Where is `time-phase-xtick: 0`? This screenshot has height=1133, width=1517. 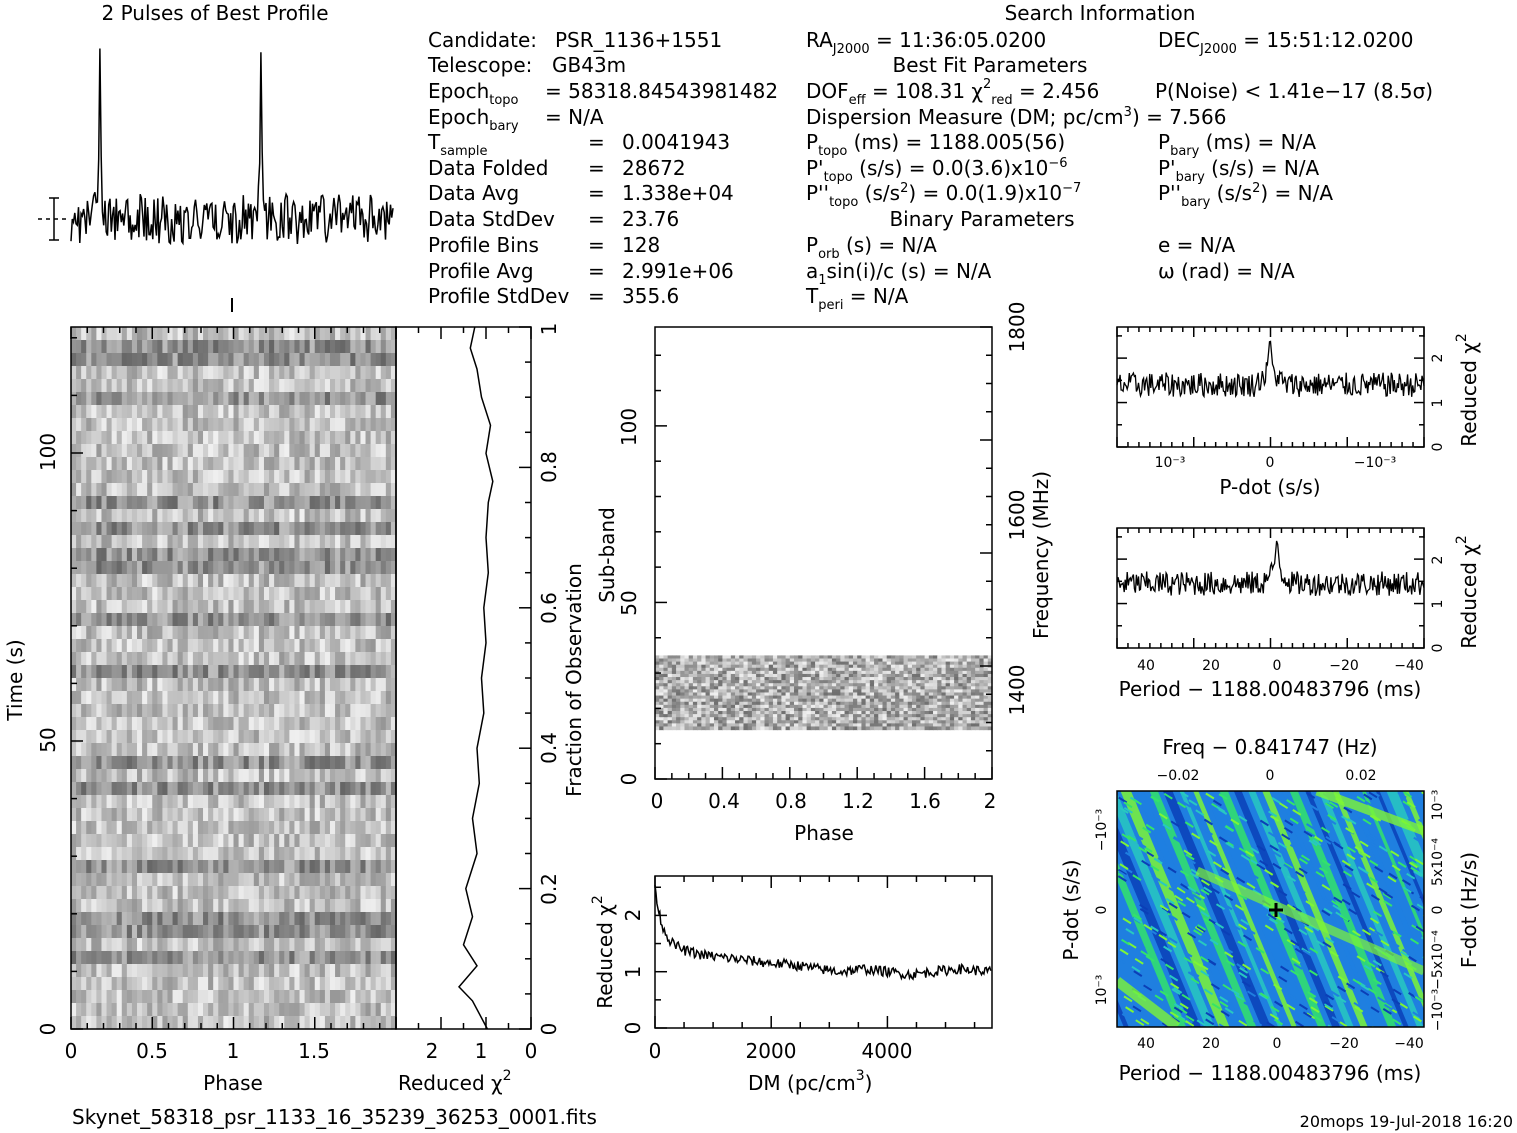 time-phase-xtick: 0 is located at coordinates (71, 1051).